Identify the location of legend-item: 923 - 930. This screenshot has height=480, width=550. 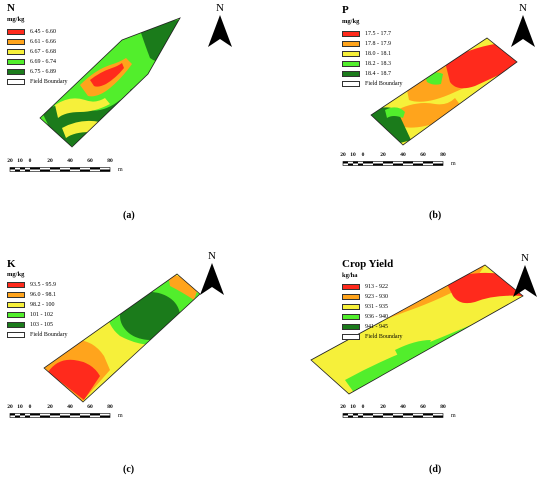
(372, 297).